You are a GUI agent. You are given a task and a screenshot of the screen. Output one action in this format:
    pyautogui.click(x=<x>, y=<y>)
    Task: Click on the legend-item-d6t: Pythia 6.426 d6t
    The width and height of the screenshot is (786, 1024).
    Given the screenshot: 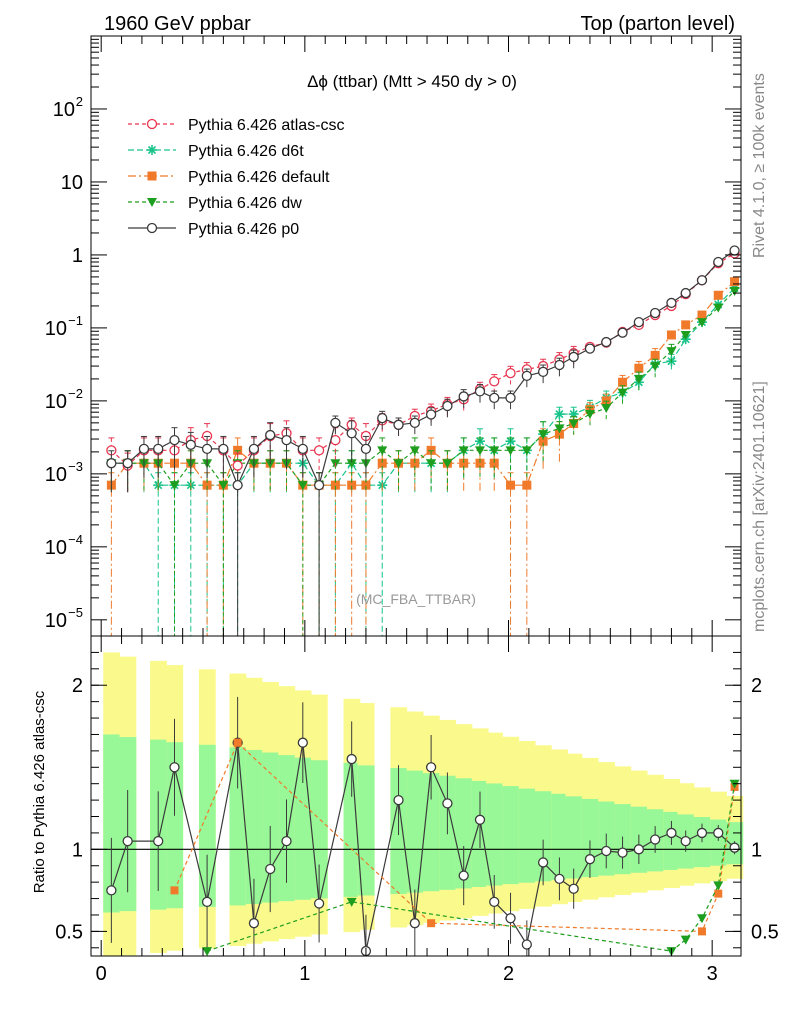 What is the action you would take?
    pyautogui.click(x=216, y=151)
    